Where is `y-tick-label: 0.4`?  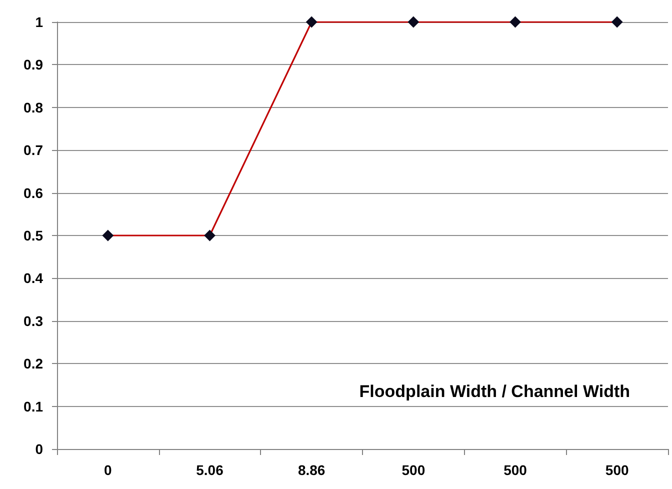 y-tick-label: 0.4 is located at coordinates (34, 278).